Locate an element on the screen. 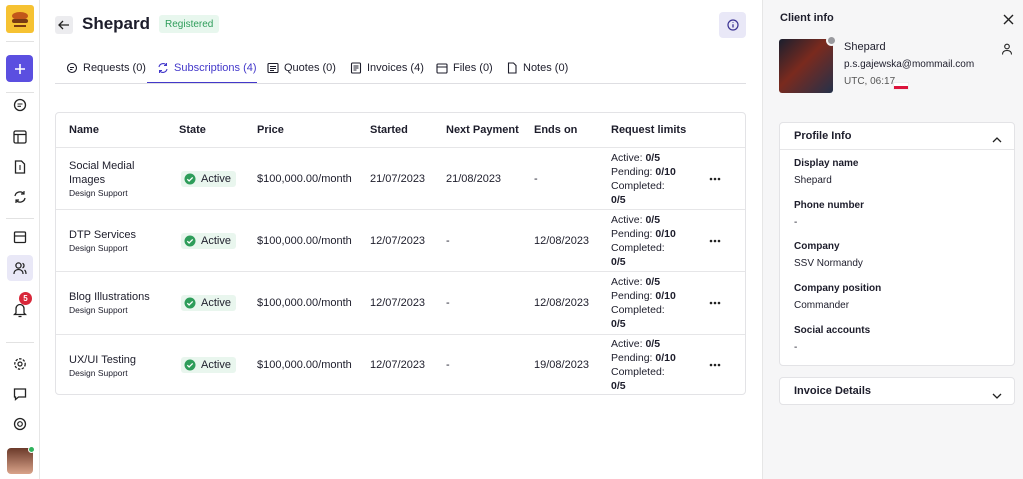  nav-clients is located at coordinates (20, 268).